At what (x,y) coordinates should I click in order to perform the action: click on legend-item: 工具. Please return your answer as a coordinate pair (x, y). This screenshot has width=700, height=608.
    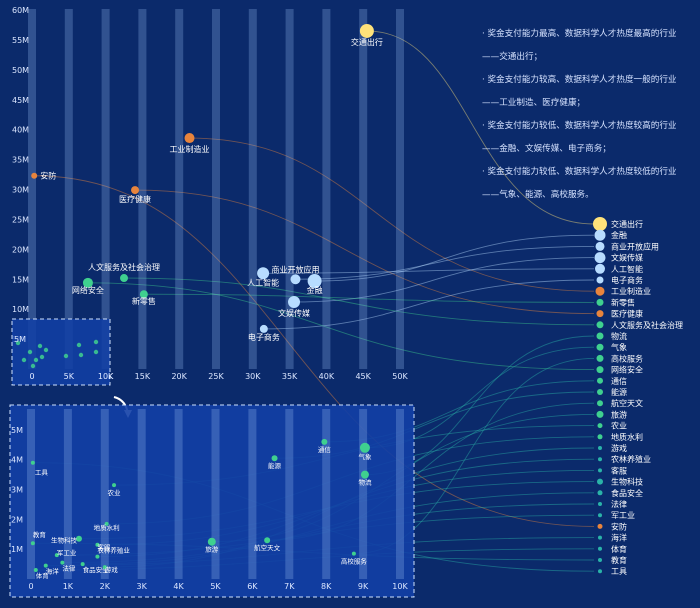
    Looking at the image, I should click on (612, 571).